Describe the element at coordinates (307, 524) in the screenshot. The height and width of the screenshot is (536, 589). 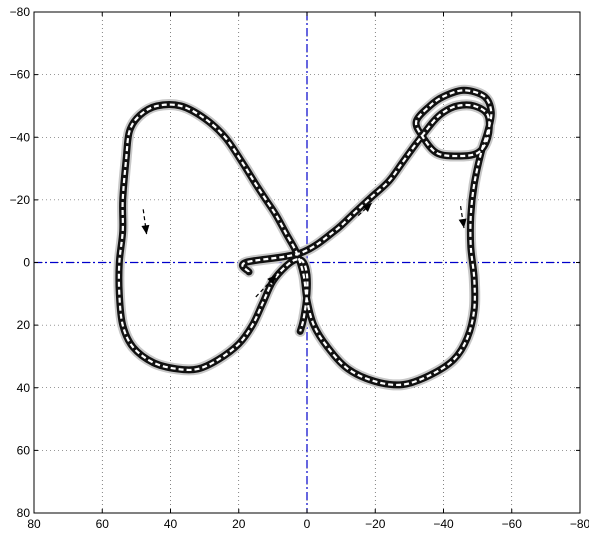
I see `x-tick-label: 0` at that location.